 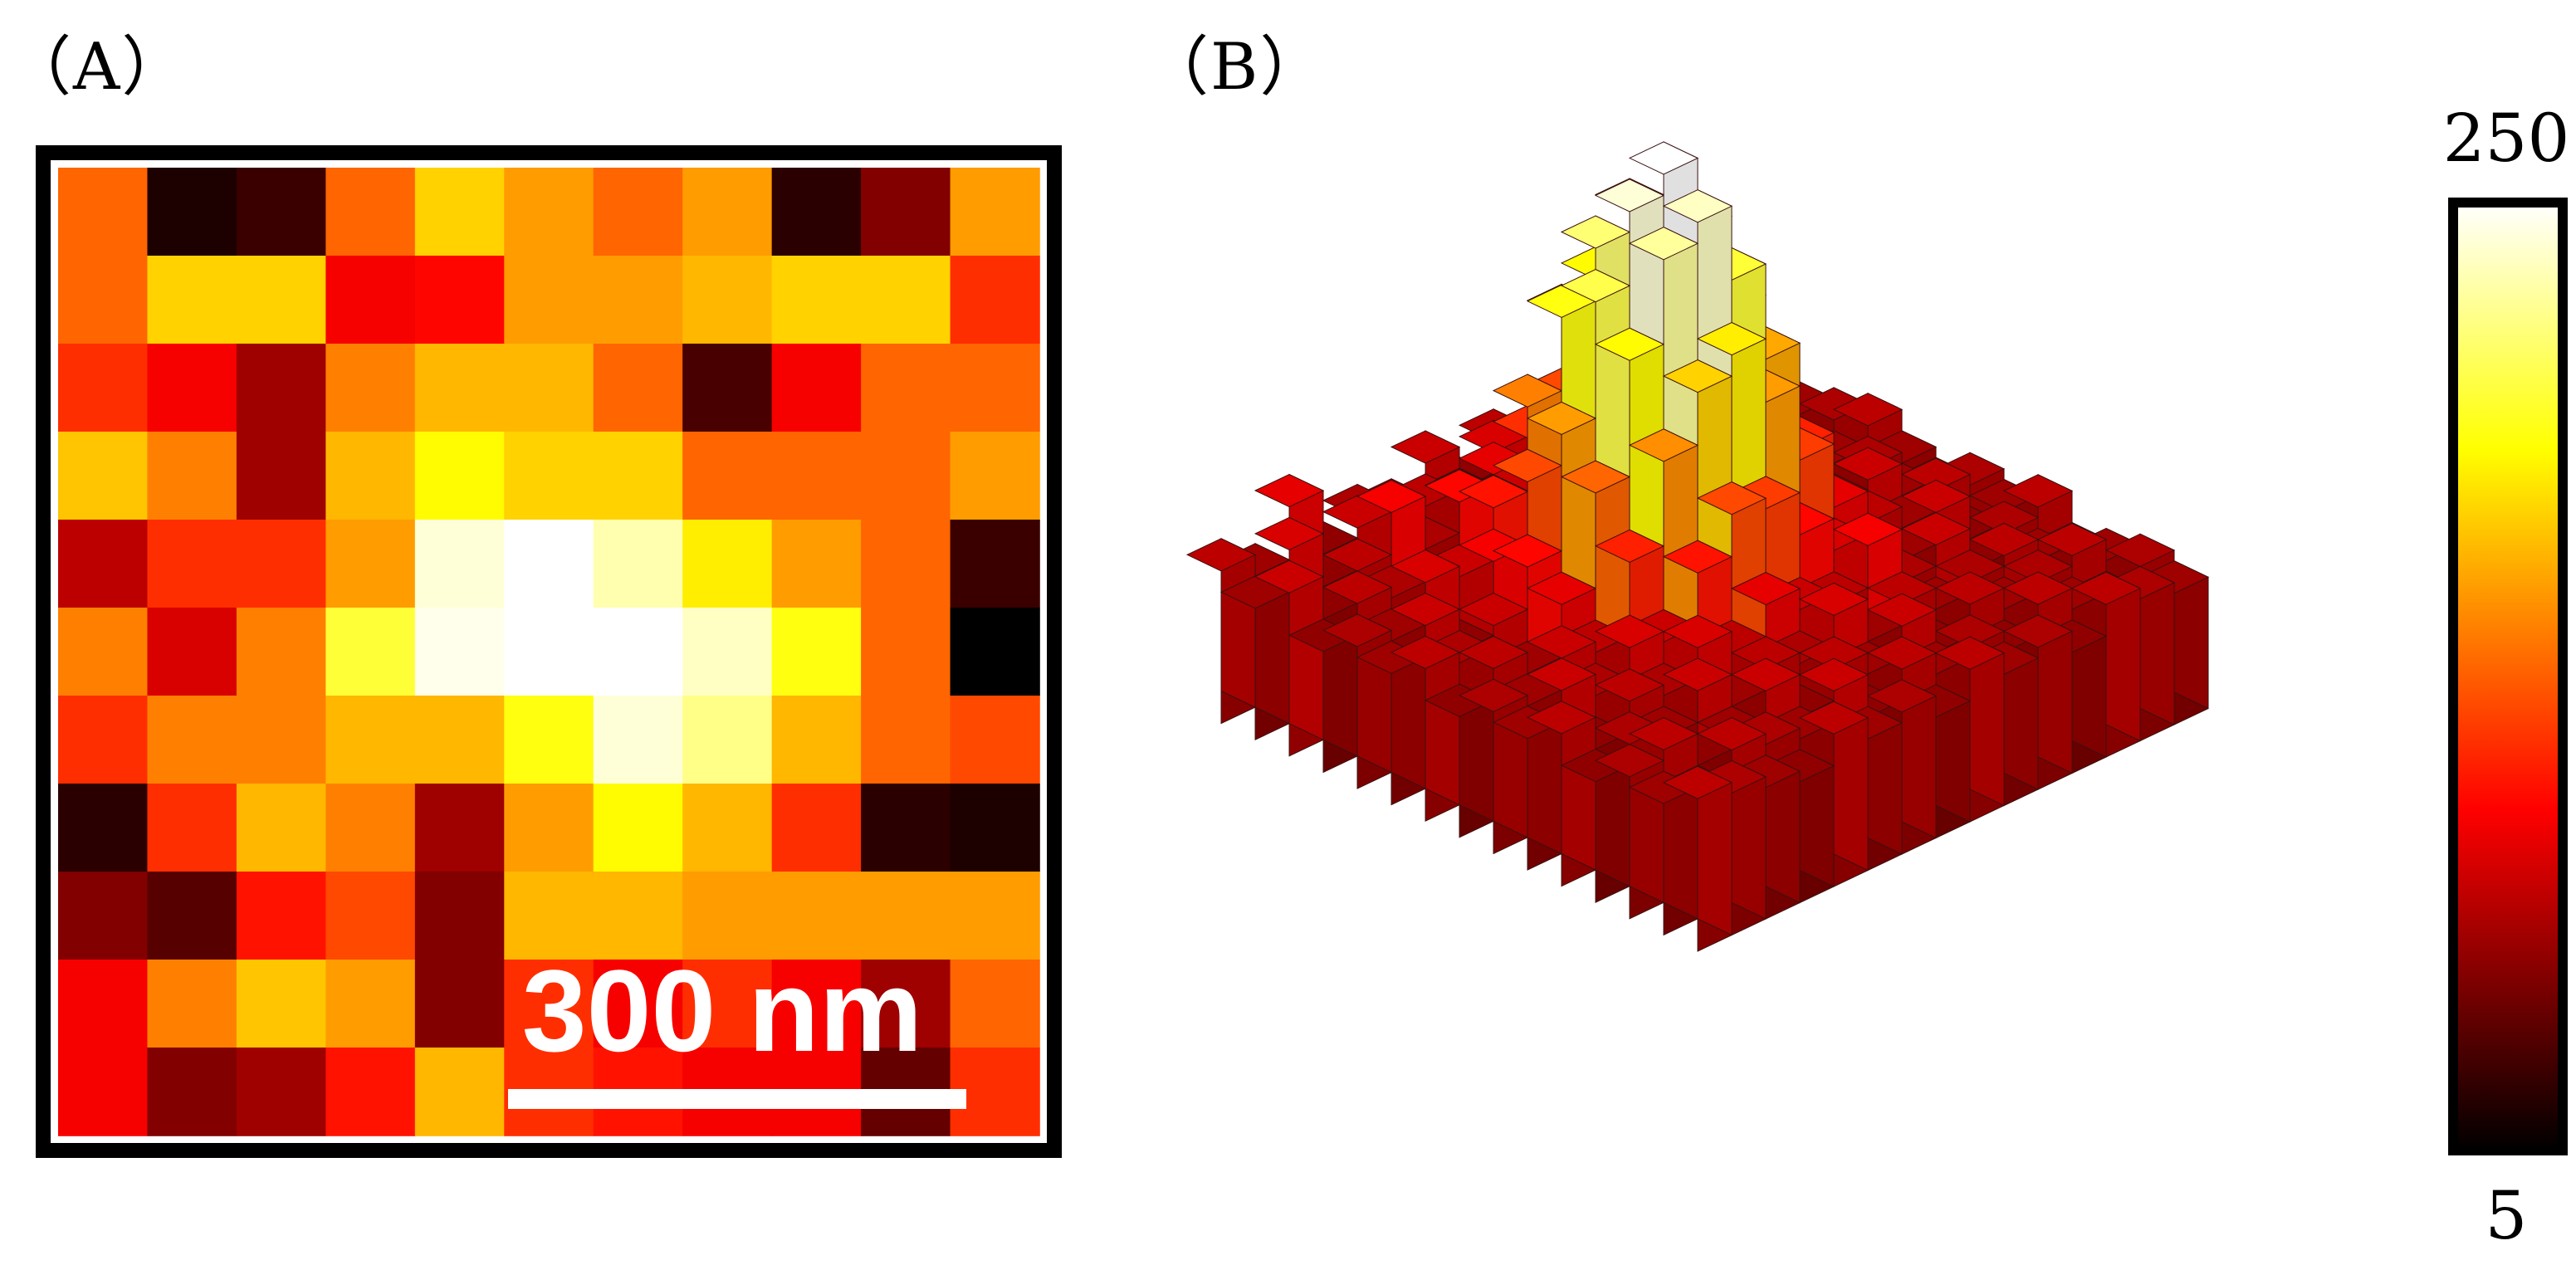 I want to click on colorbar-min-label: 5, so click(x=2506, y=1215).